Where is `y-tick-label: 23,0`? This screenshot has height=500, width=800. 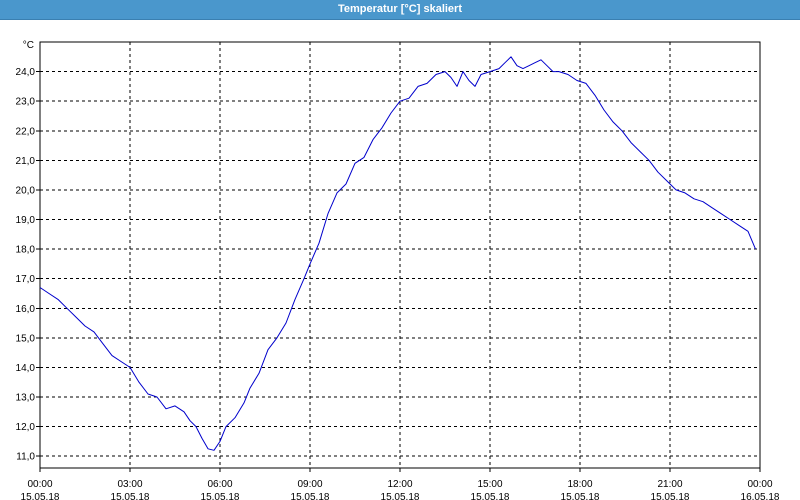 y-tick-label: 23,0 is located at coordinates (26, 102).